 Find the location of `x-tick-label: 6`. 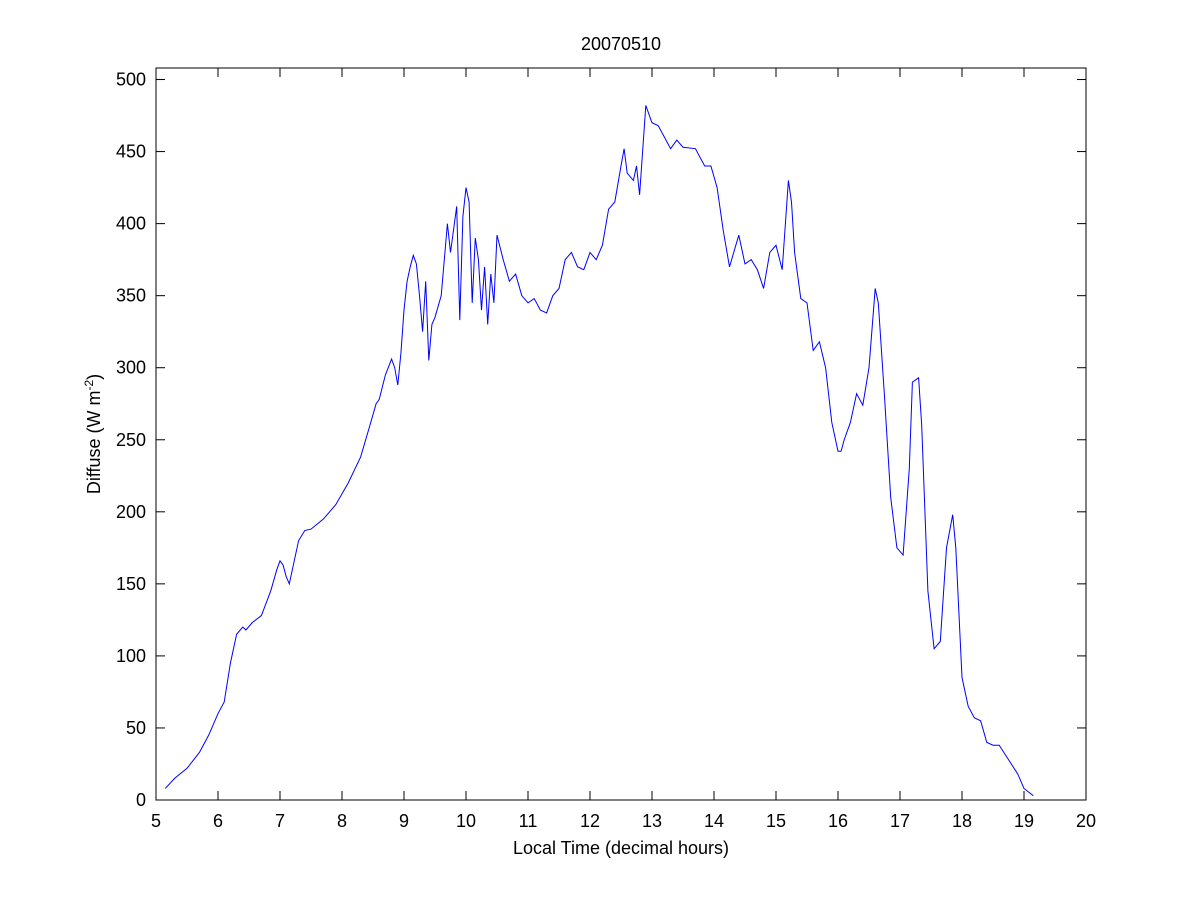

x-tick-label: 6 is located at coordinates (218, 821).